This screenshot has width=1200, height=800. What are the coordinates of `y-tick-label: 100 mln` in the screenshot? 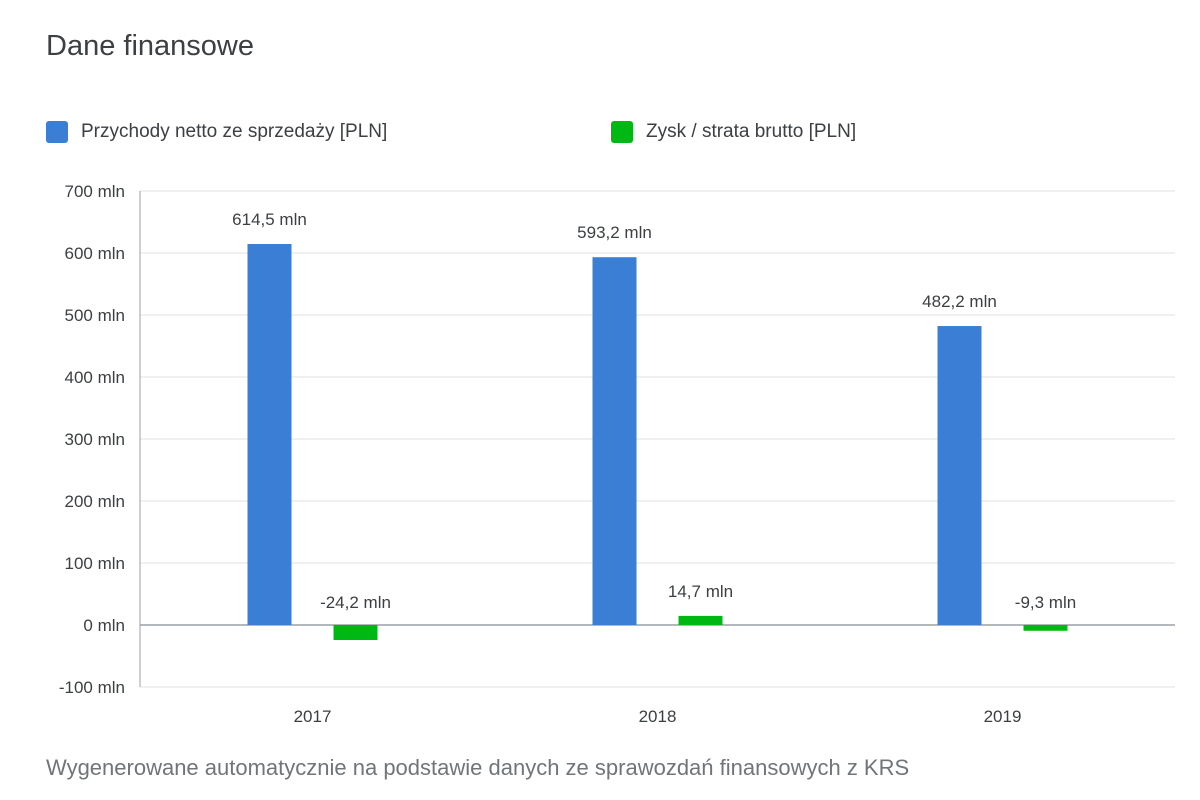 It's located at (95, 563).